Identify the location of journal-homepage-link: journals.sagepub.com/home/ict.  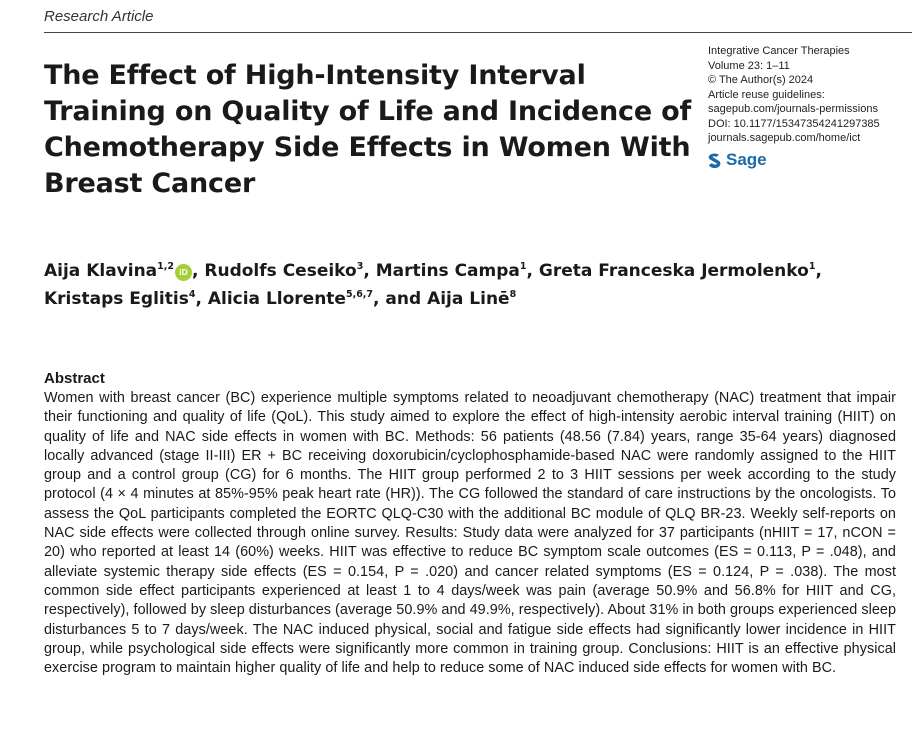
(784, 138).